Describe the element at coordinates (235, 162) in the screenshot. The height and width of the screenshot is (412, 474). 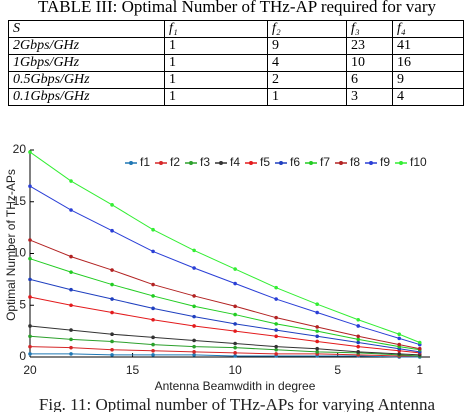
I see `legend-label: f4` at that location.